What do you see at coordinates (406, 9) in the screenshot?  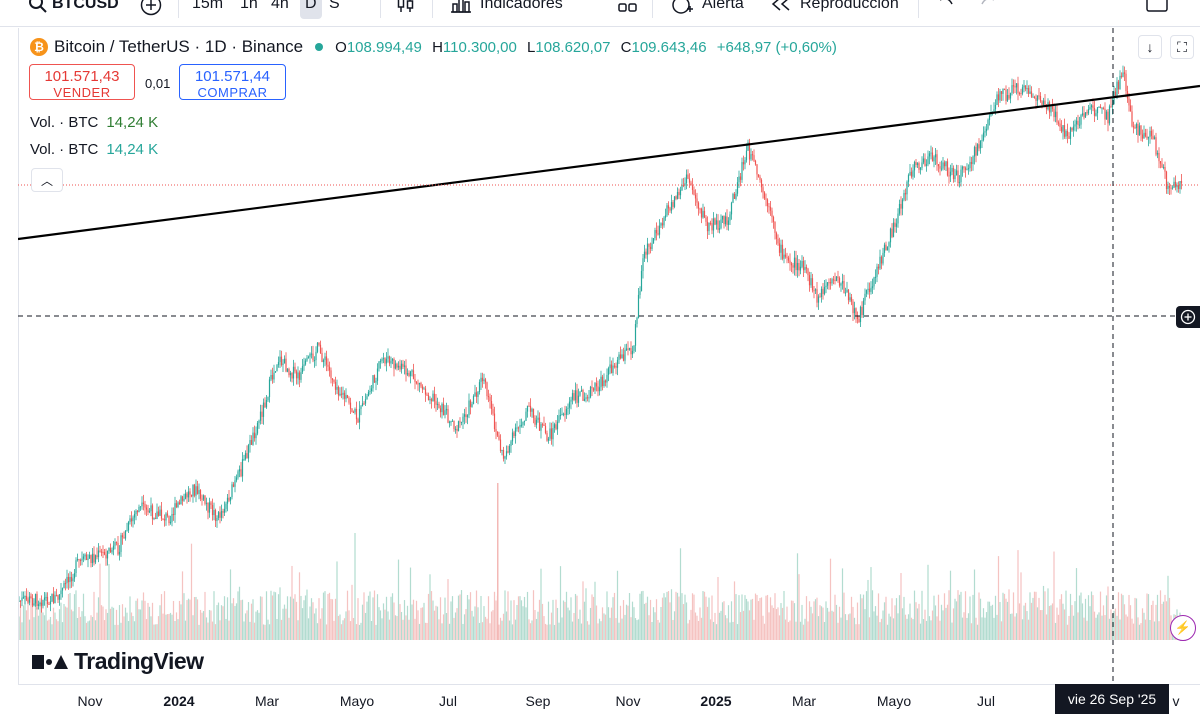 I see `candlestick-icon` at bounding box center [406, 9].